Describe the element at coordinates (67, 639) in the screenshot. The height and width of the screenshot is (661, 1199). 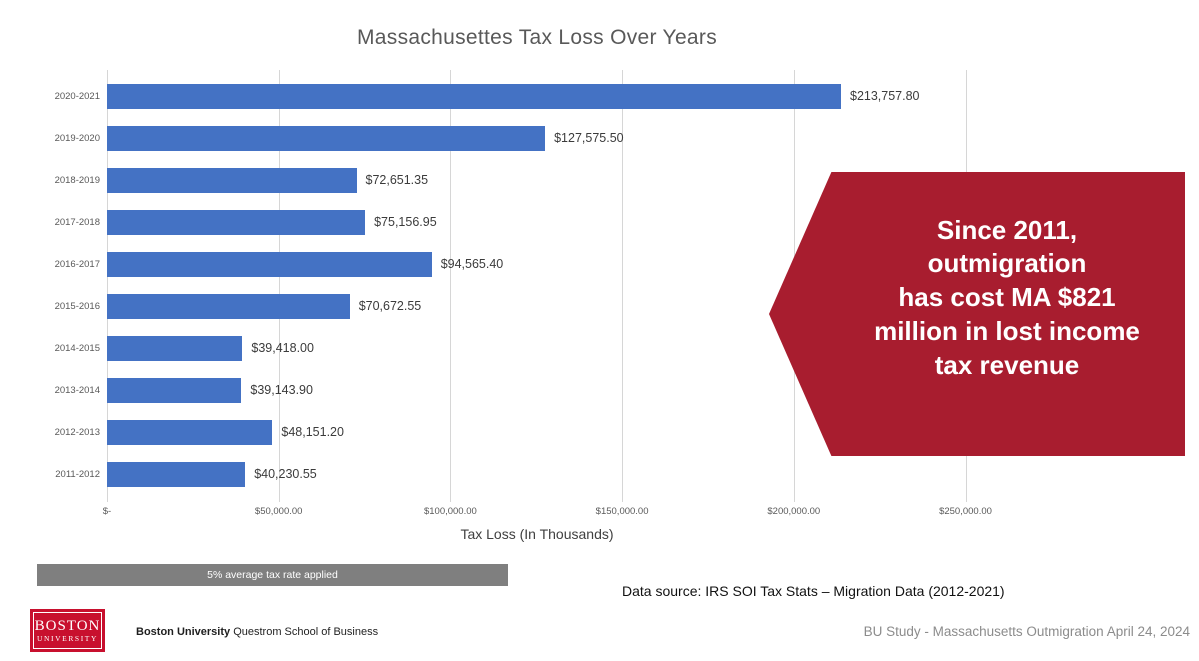
I see `bu-logo-text-university: UNIVERSITY` at that location.